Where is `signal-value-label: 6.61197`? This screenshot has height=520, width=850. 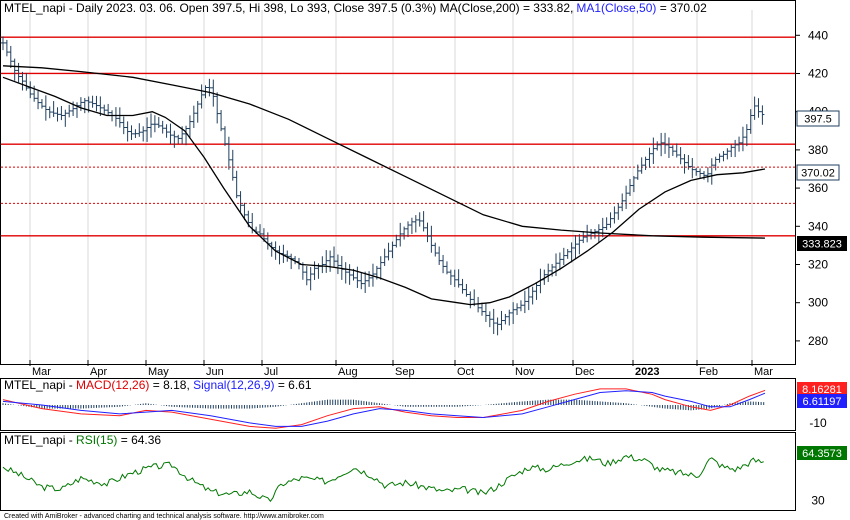 signal-value-label: 6.61197 is located at coordinates (822, 402).